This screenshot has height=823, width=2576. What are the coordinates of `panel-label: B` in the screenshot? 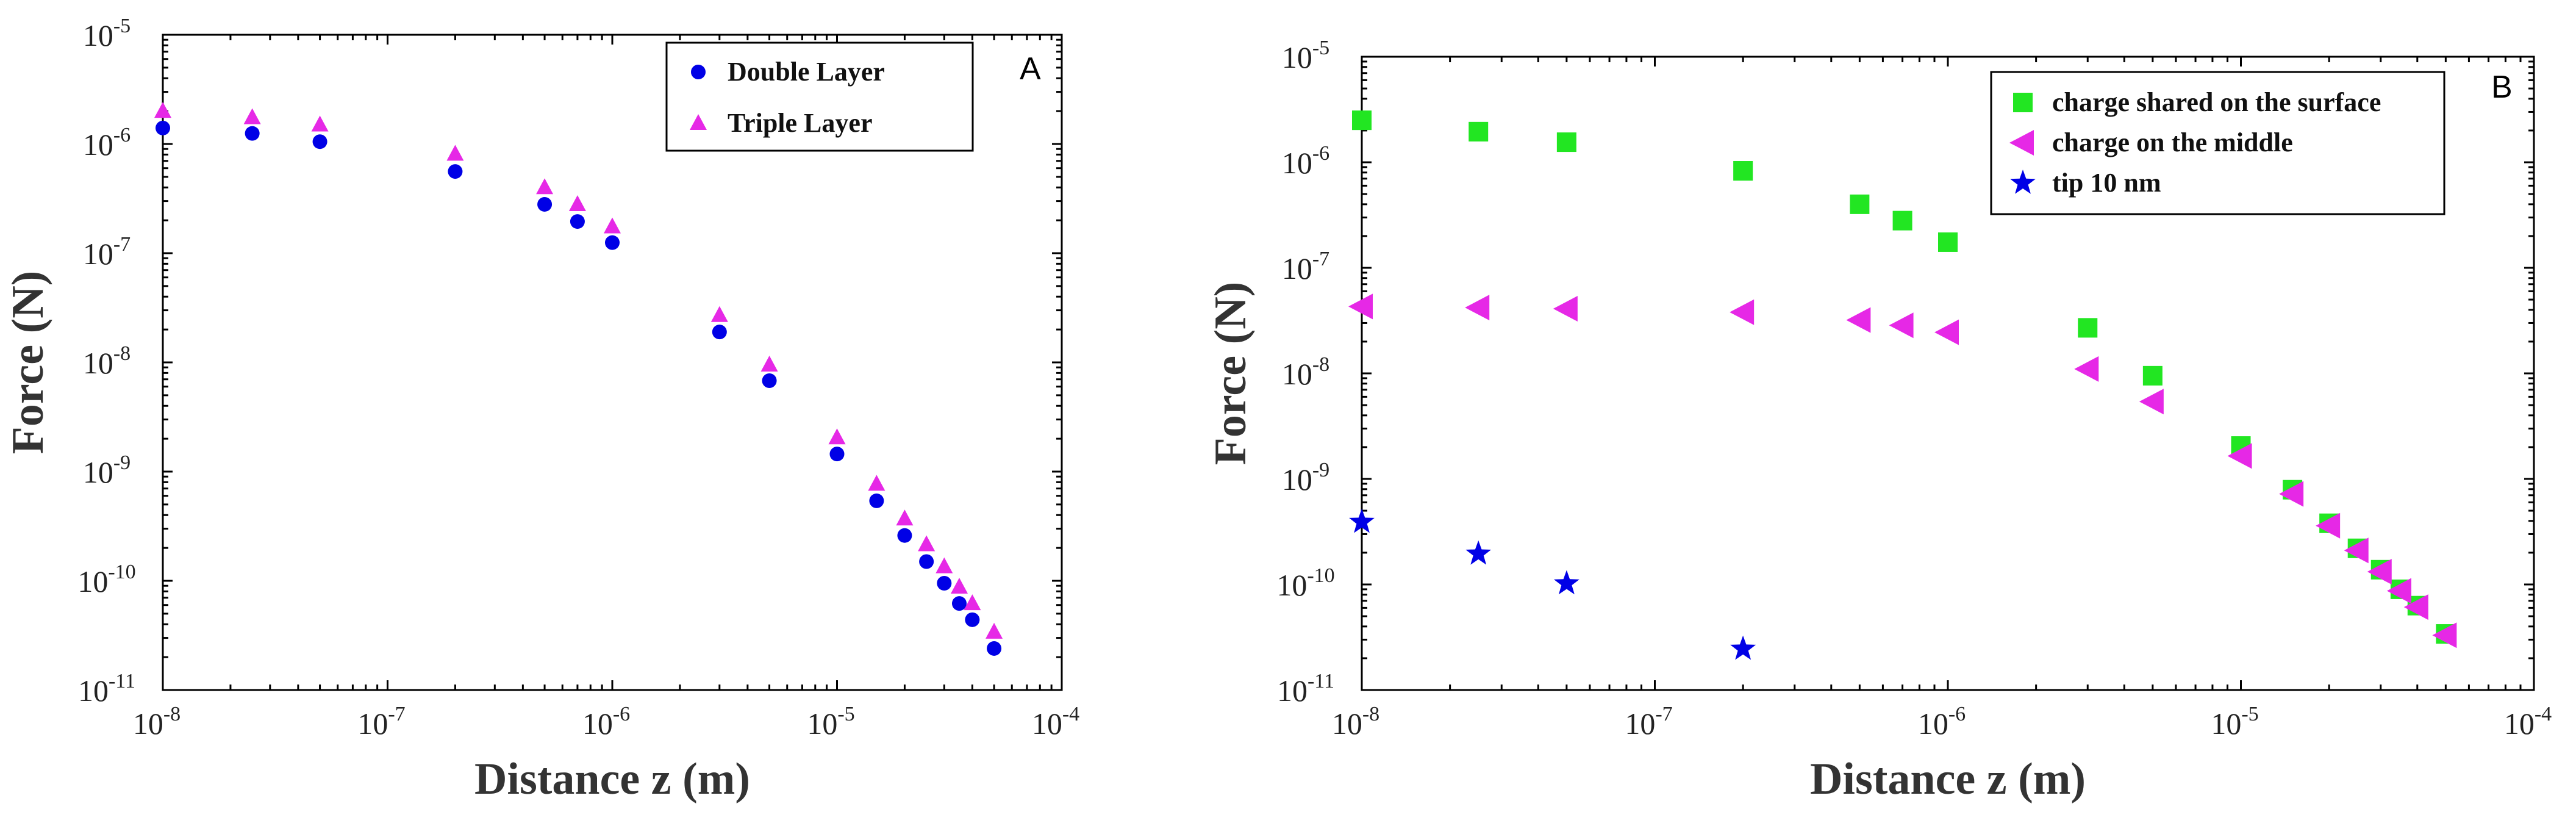 It's located at (2502, 87).